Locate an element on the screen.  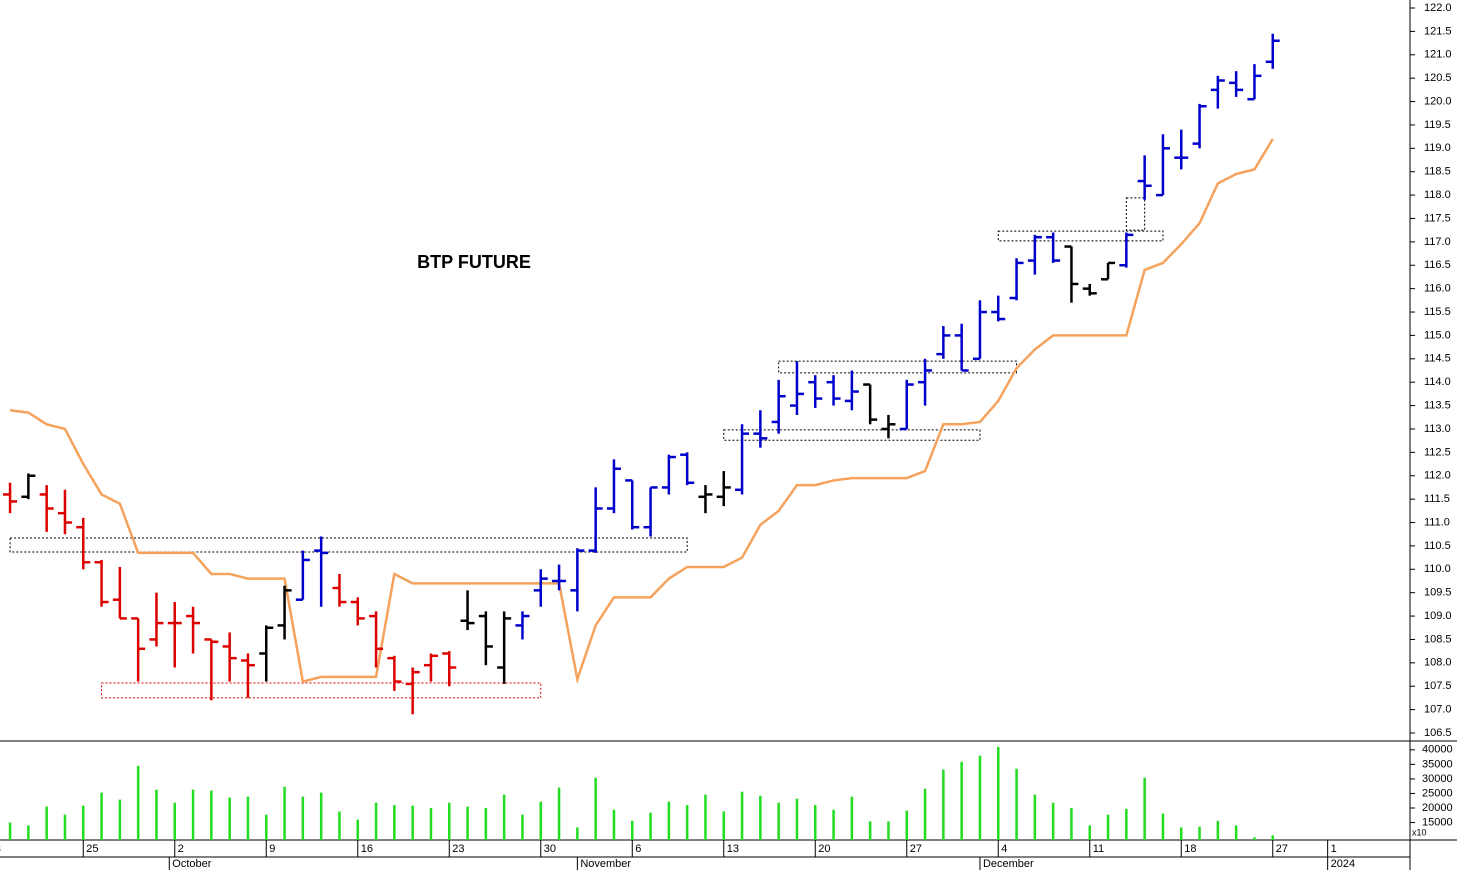
y-tick-label: 112.5 is located at coordinates (1437, 452).